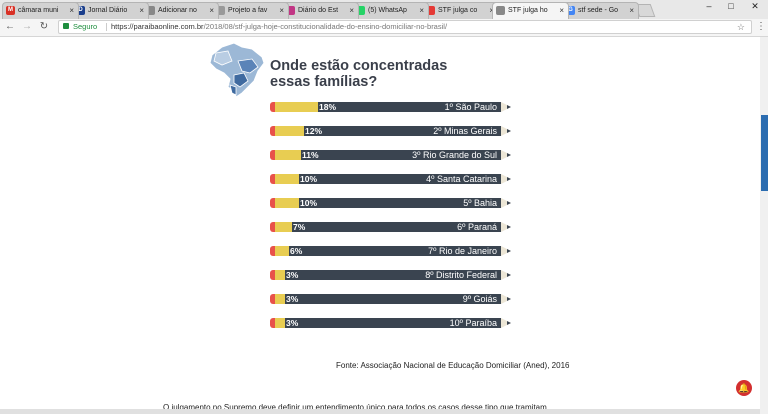 The width and height of the screenshot is (768, 414). What do you see at coordinates (764, 225) in the screenshot?
I see `page-scrollbar` at bounding box center [764, 225].